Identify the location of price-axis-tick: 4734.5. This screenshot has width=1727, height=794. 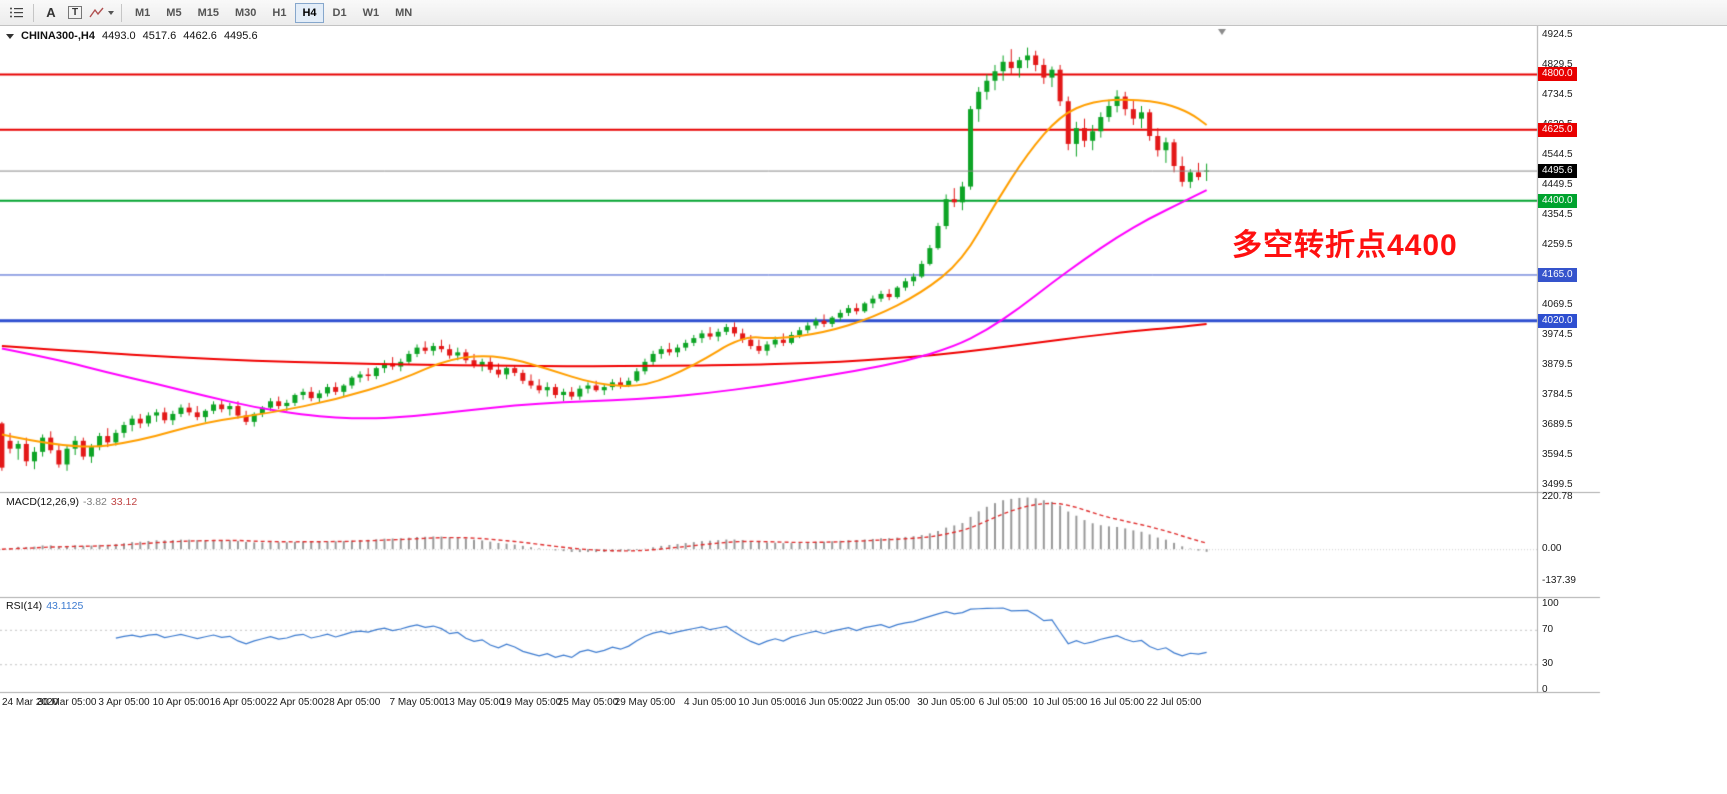
(1557, 95).